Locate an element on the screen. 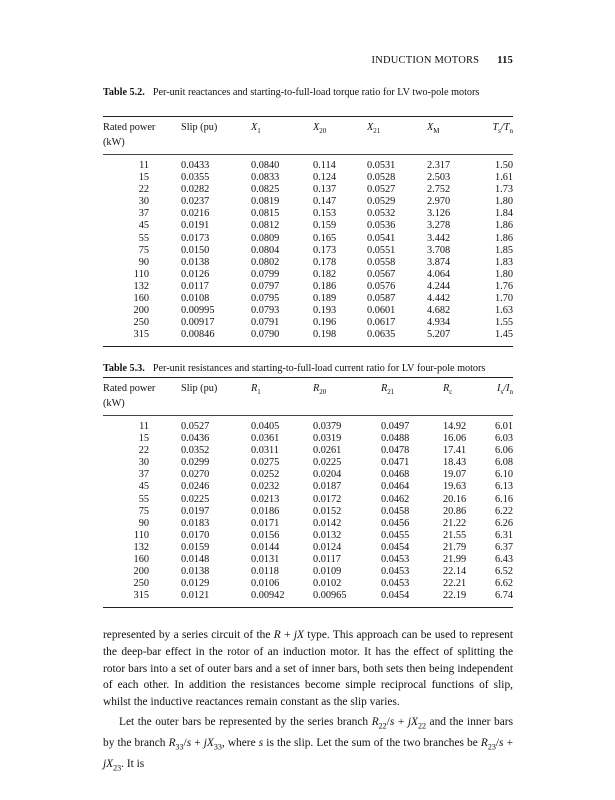 This screenshot has height=800, width=615. table-cell: 0.0809 is located at coordinates (265, 238).